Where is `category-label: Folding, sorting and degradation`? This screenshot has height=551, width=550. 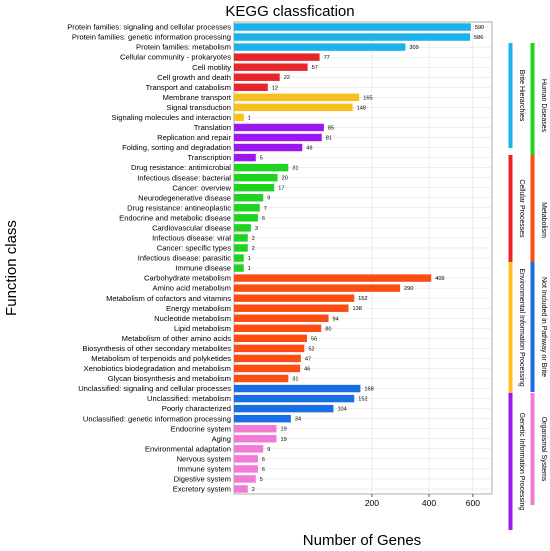 category-label: Folding, sorting and degradation is located at coordinates (176, 147).